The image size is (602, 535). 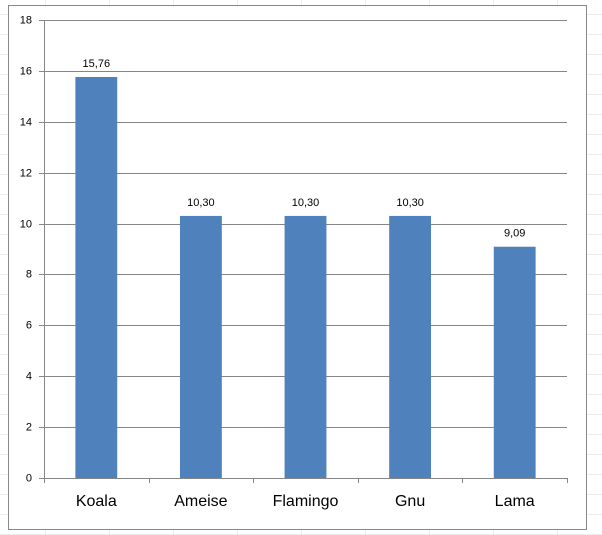 What do you see at coordinates (29, 325) in the screenshot?
I see `y-tick-label: 6` at bounding box center [29, 325].